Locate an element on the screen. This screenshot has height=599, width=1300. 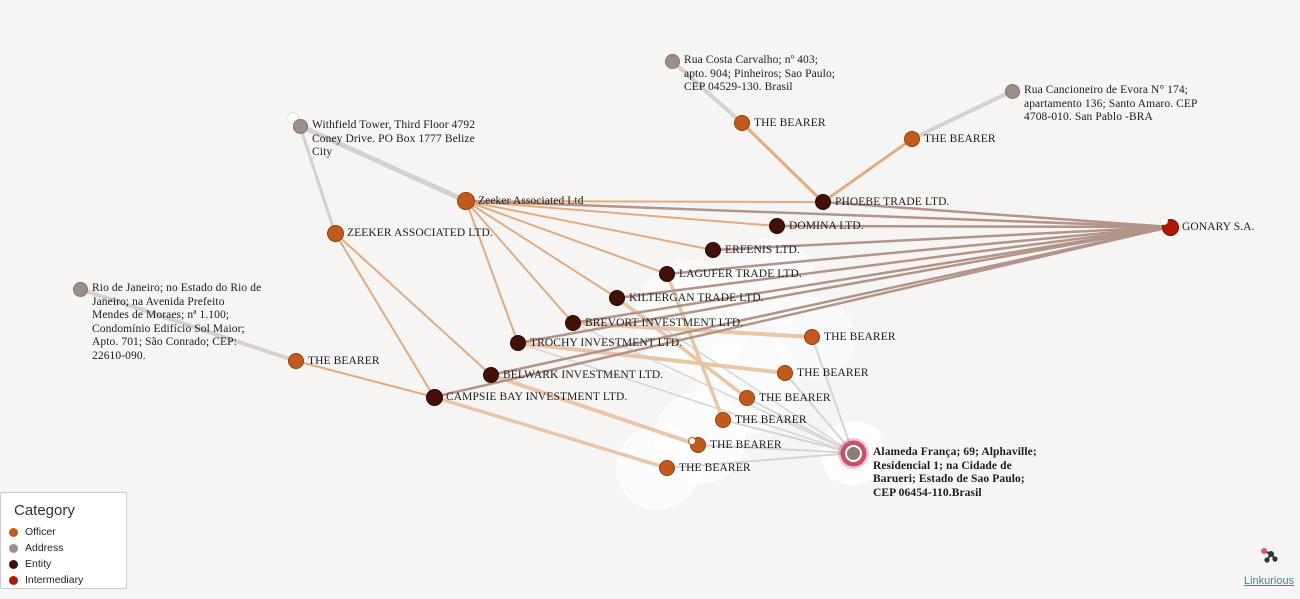
edge-e4-o9 is located at coordinates (695, 347).